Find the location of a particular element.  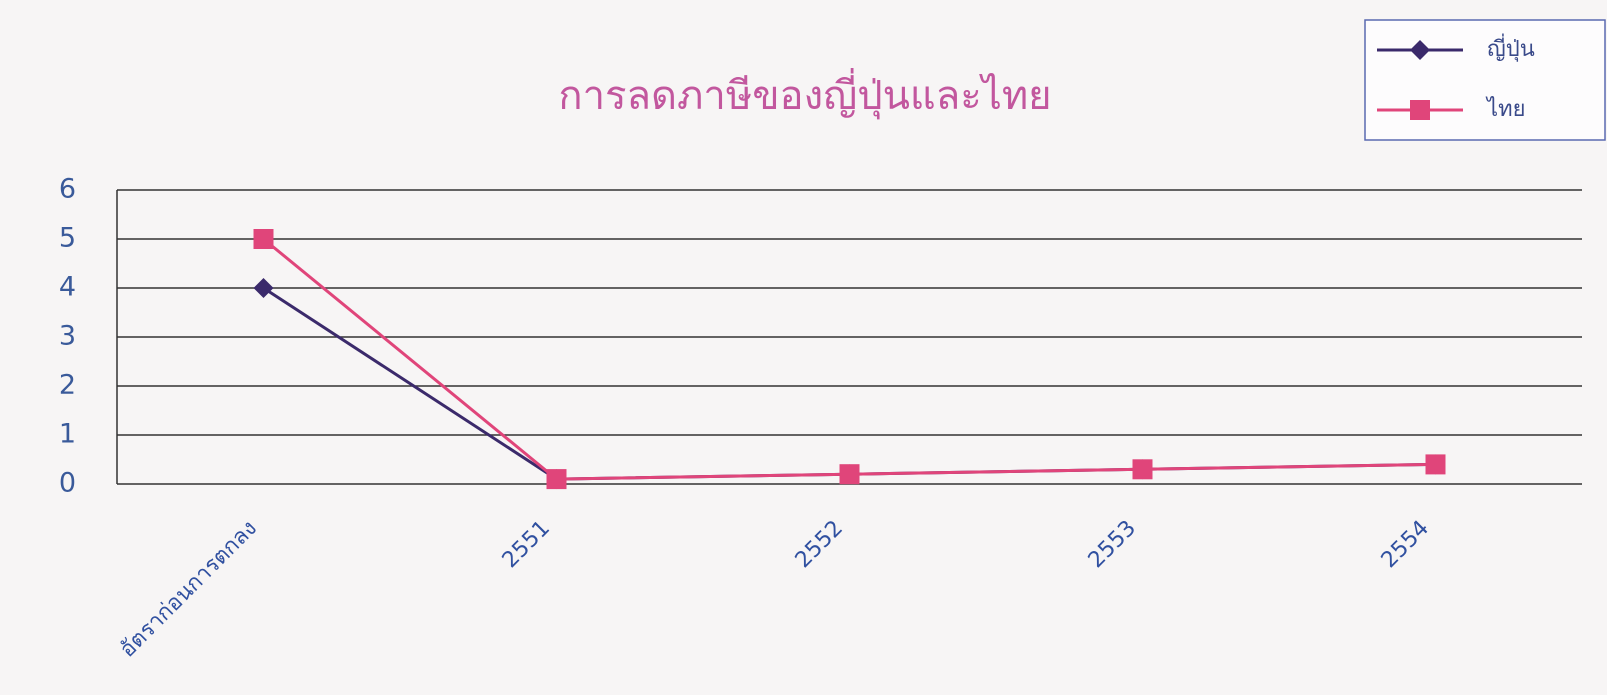

y-tick-label: 3 is located at coordinates (67, 336).